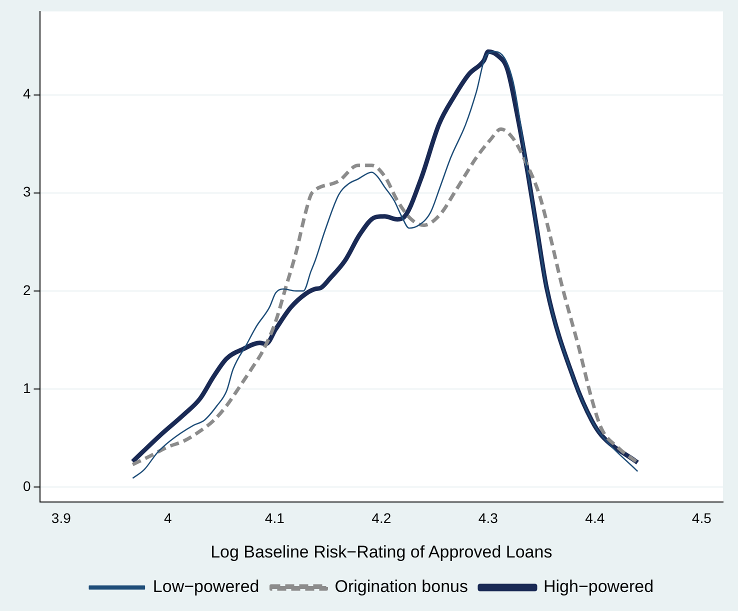  Describe the element at coordinates (382, 518) in the screenshot. I see `x-tick-label: 4.2` at that location.